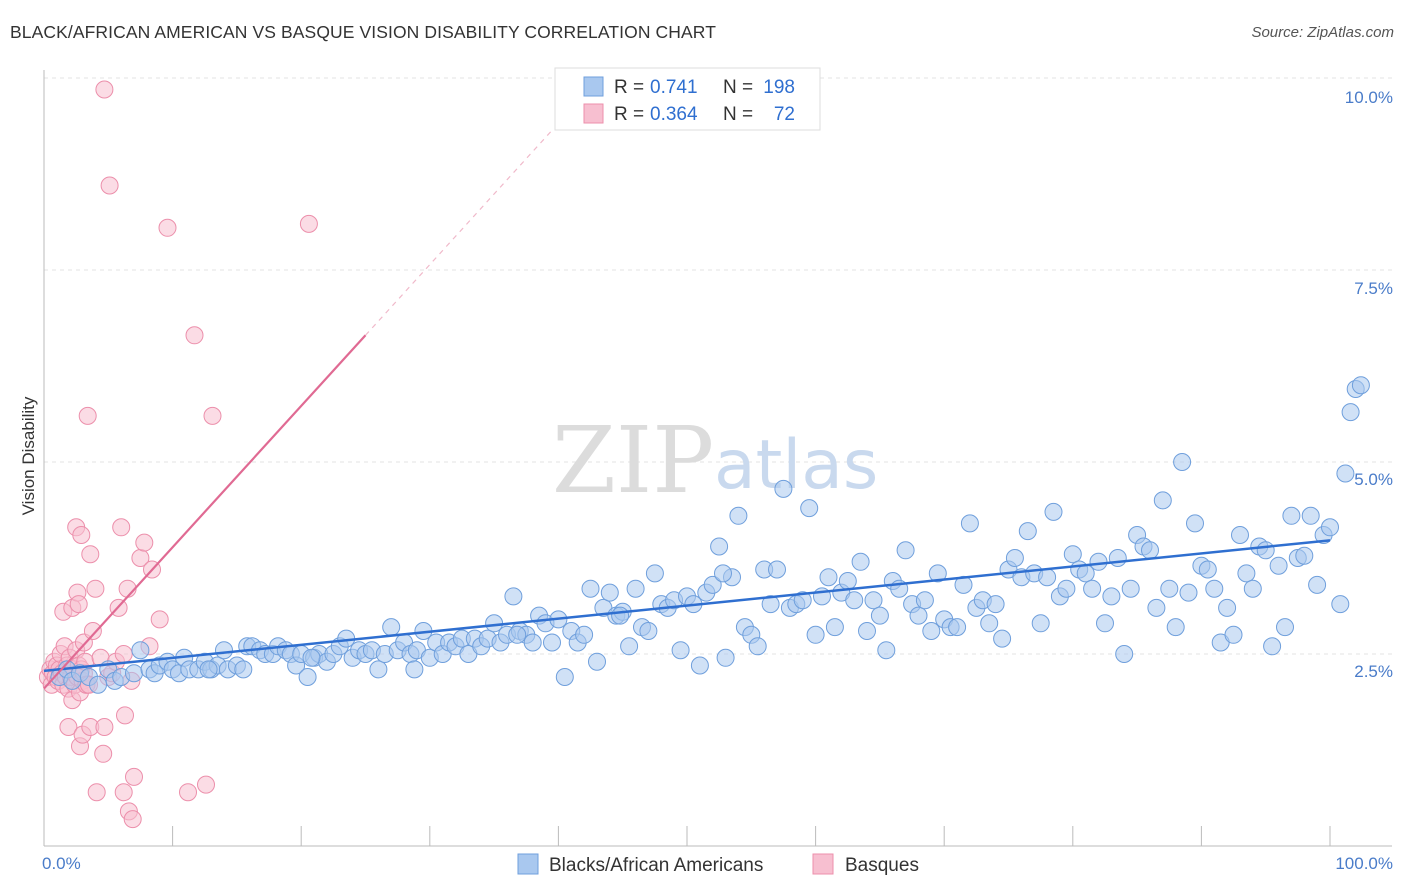 This screenshot has height=892, width=1406. What do you see at coordinates (205, 512) in the screenshot?
I see `basques-trend-line` at bounding box center [205, 512].